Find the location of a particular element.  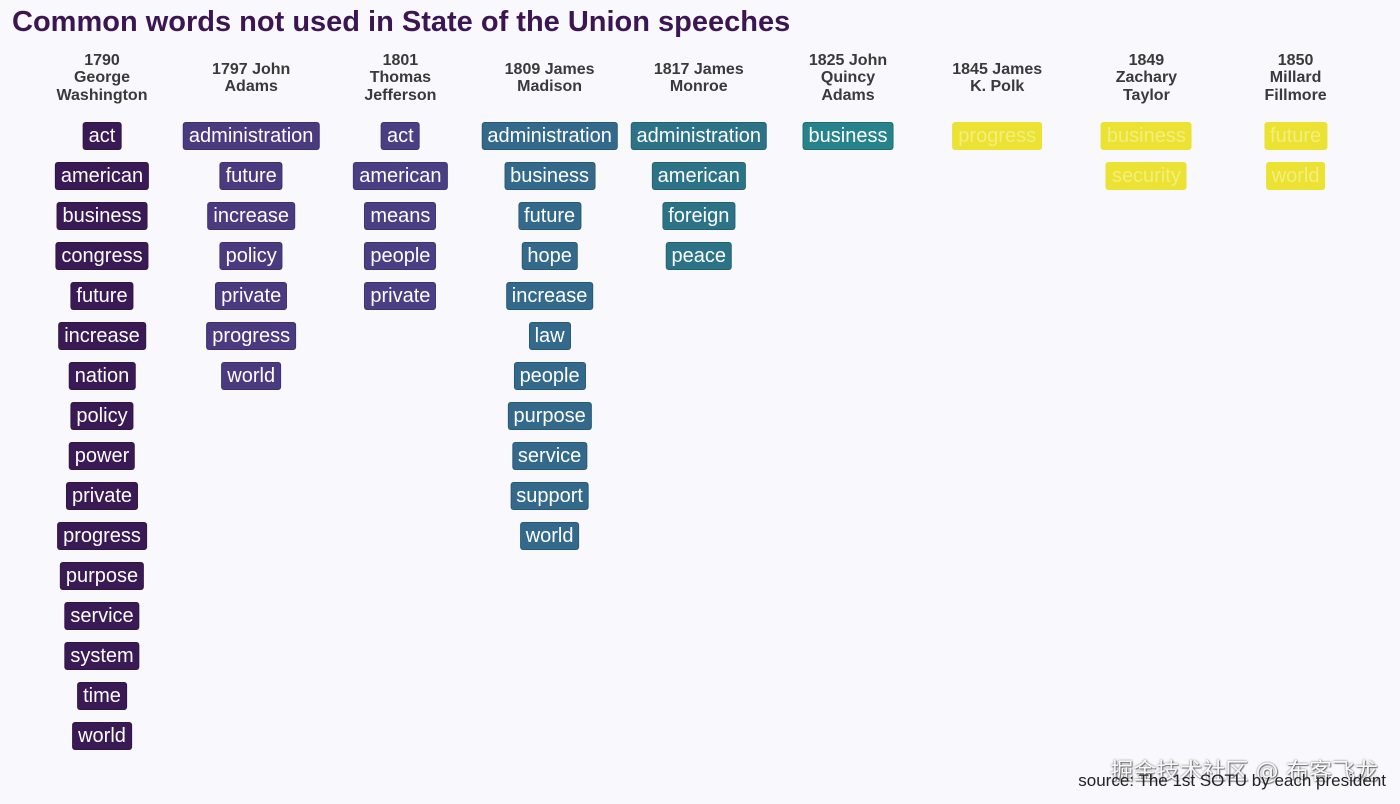

word-label: hope is located at coordinates (549, 256).